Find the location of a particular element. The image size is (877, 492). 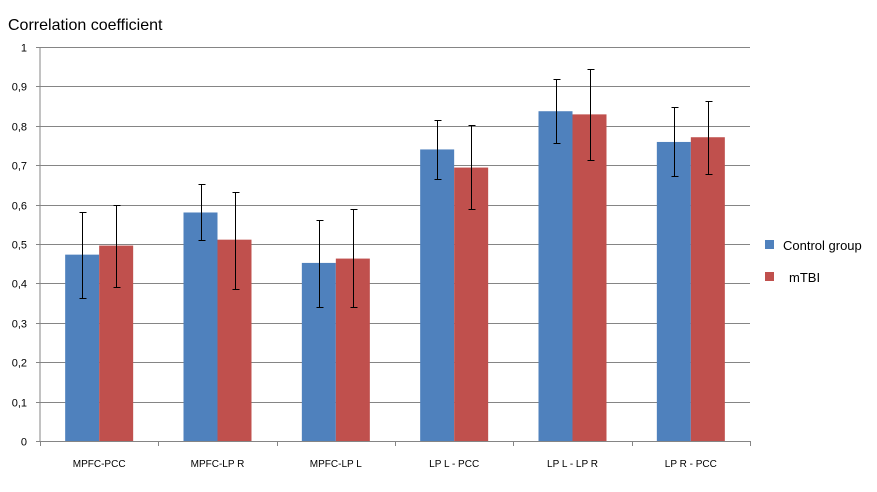

legend-label: mTBI is located at coordinates (804, 277).